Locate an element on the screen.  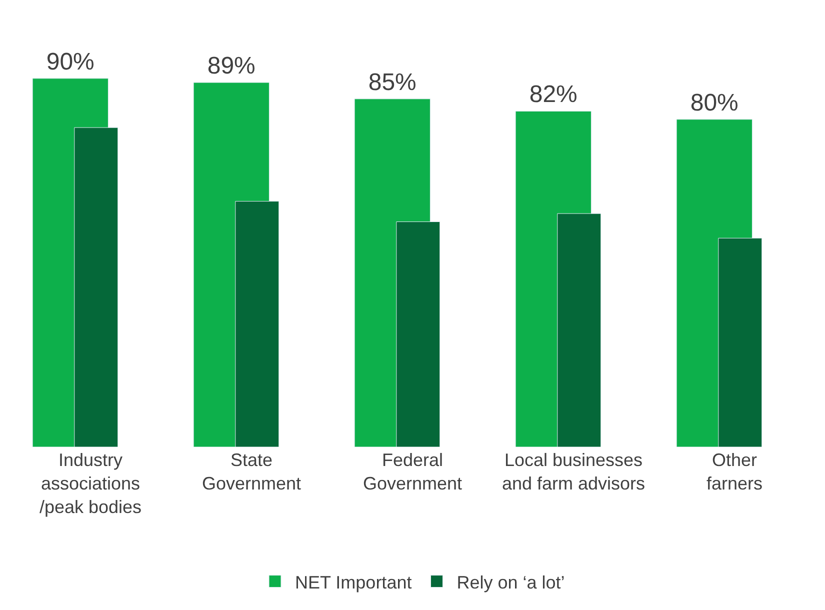
data-label: 89% is located at coordinates (231, 66).